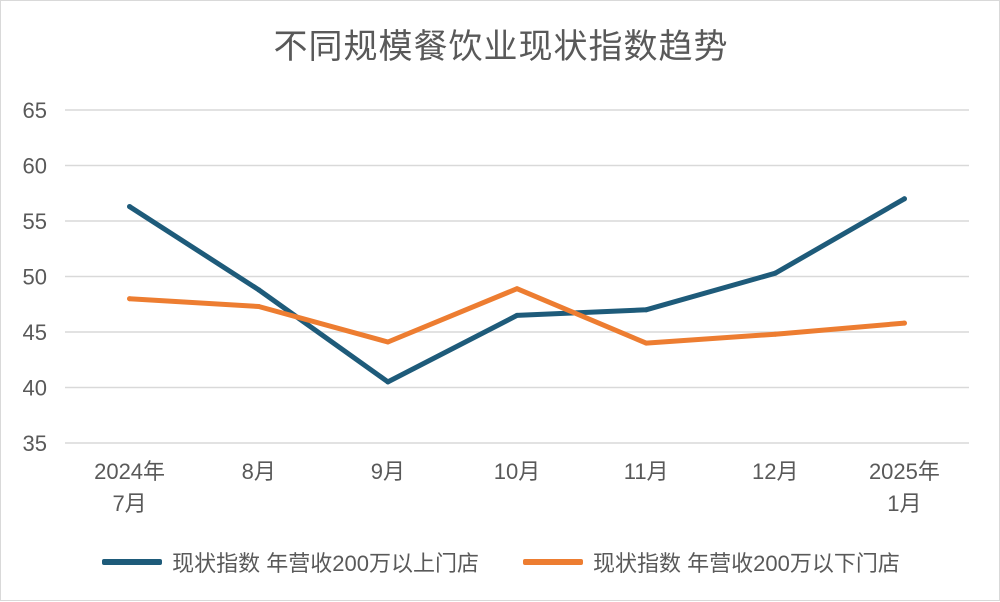 Image resolution: width=1000 pixels, height=602 pixels. Describe the element at coordinates (35, 332) in the screenshot. I see `y-tick-label: 45` at that location.